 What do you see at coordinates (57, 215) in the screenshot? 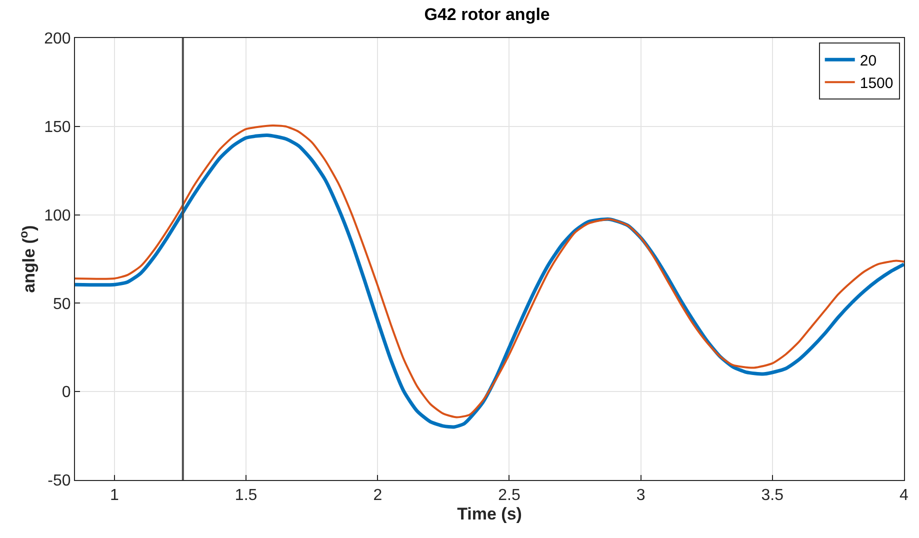
I see `y-tick-label: 100` at bounding box center [57, 215].